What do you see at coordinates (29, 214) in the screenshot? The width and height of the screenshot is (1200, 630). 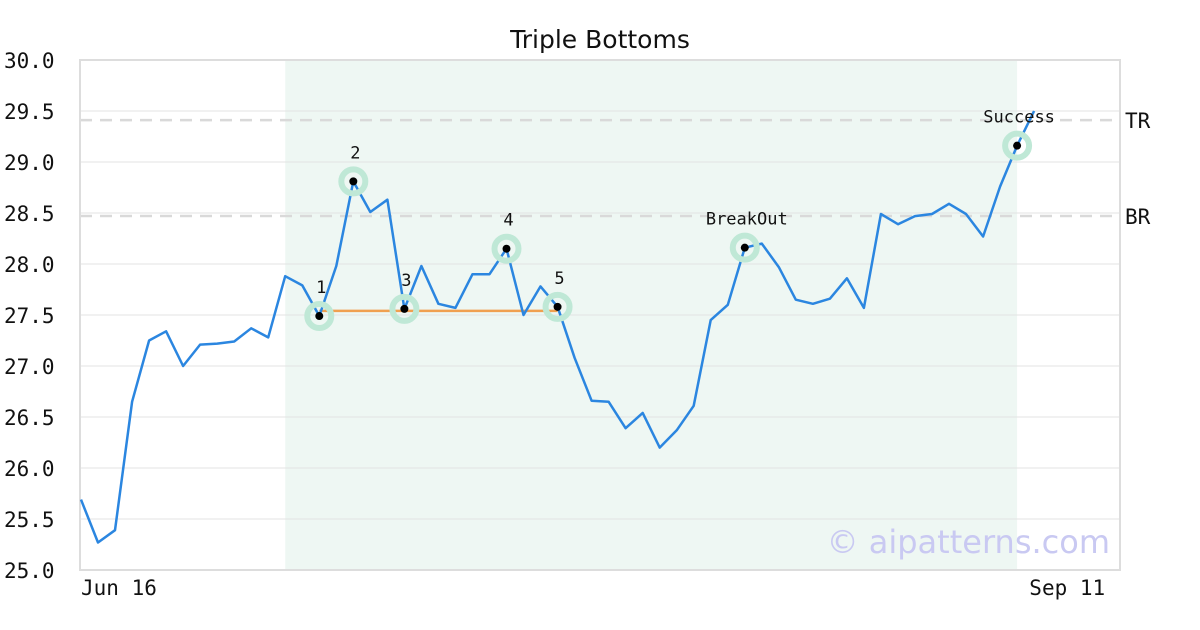 I see `y-tick-label: 28.5` at bounding box center [29, 214].